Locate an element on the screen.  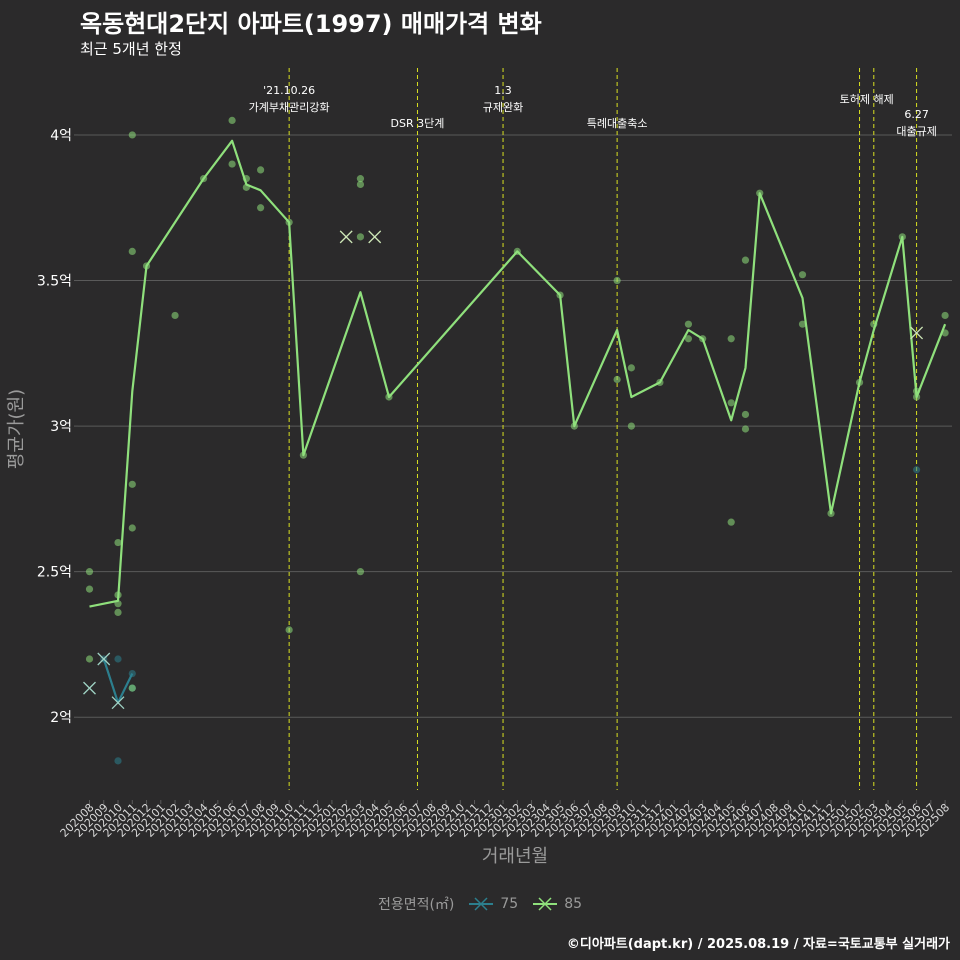
legend-label-75: 75 is located at coordinates (509, 904).